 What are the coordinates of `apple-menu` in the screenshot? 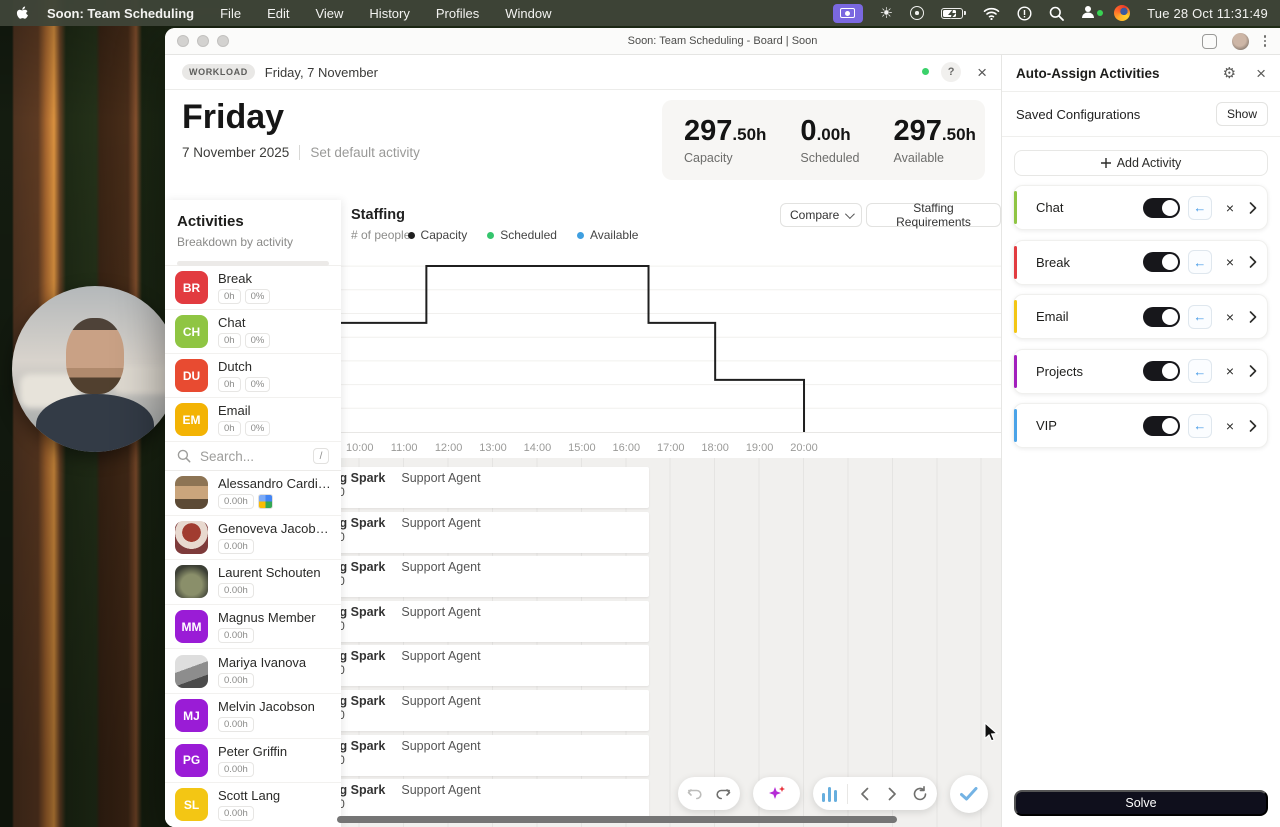 It's located at (23, 13).